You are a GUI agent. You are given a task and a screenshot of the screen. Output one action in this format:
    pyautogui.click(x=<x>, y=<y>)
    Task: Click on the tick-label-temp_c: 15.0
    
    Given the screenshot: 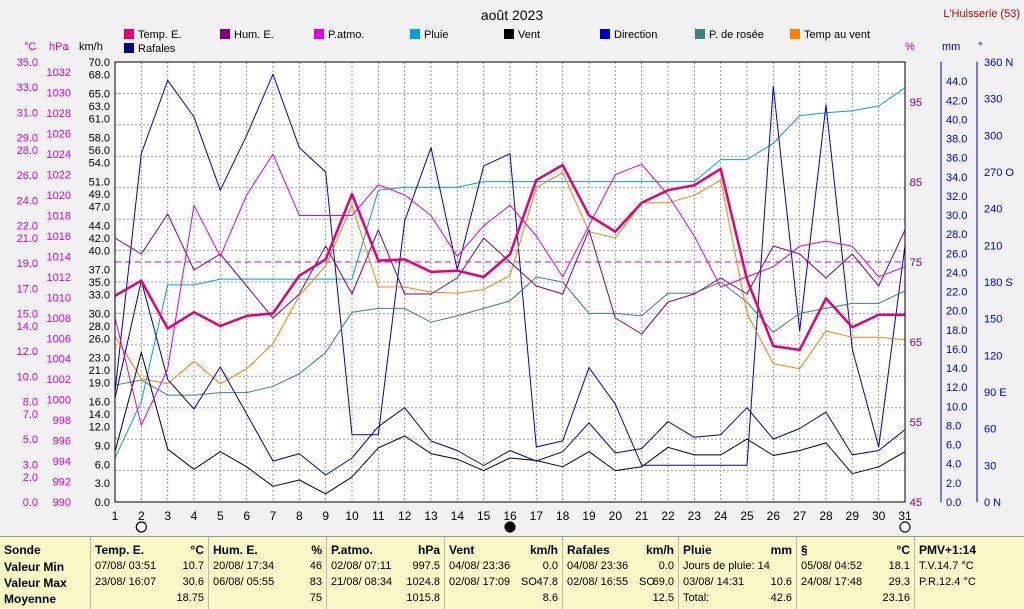 What is the action you would take?
    pyautogui.click(x=27, y=314)
    